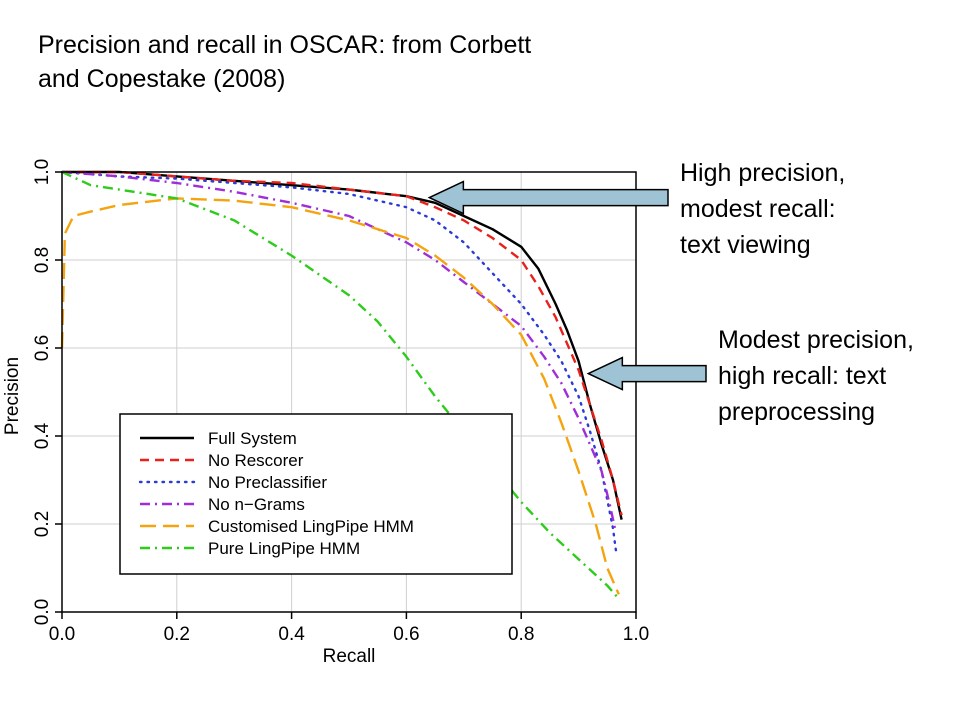 The width and height of the screenshot is (960, 720). Describe the element at coordinates (763, 173) in the screenshot. I see `callout-high-precision-line-1: High precision,` at that location.